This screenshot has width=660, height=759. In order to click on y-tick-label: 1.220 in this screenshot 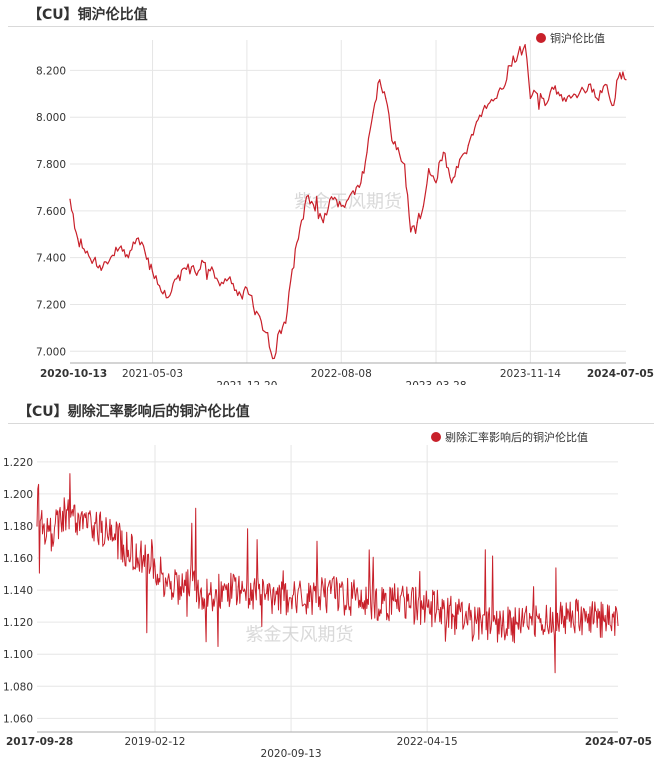, I will do `click(18, 463)`.